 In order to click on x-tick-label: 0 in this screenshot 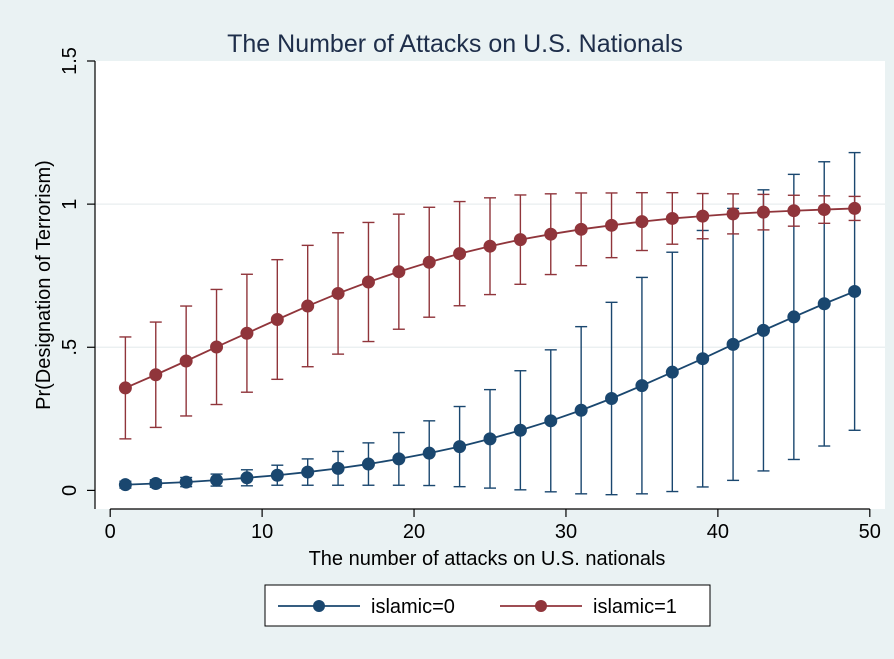, I will do `click(110, 532)`.